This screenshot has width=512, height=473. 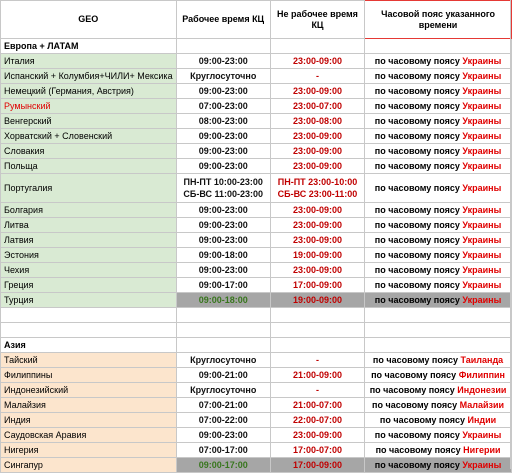 I want to click on geo-cell: Хорватский + Словенский, so click(x=88, y=136).